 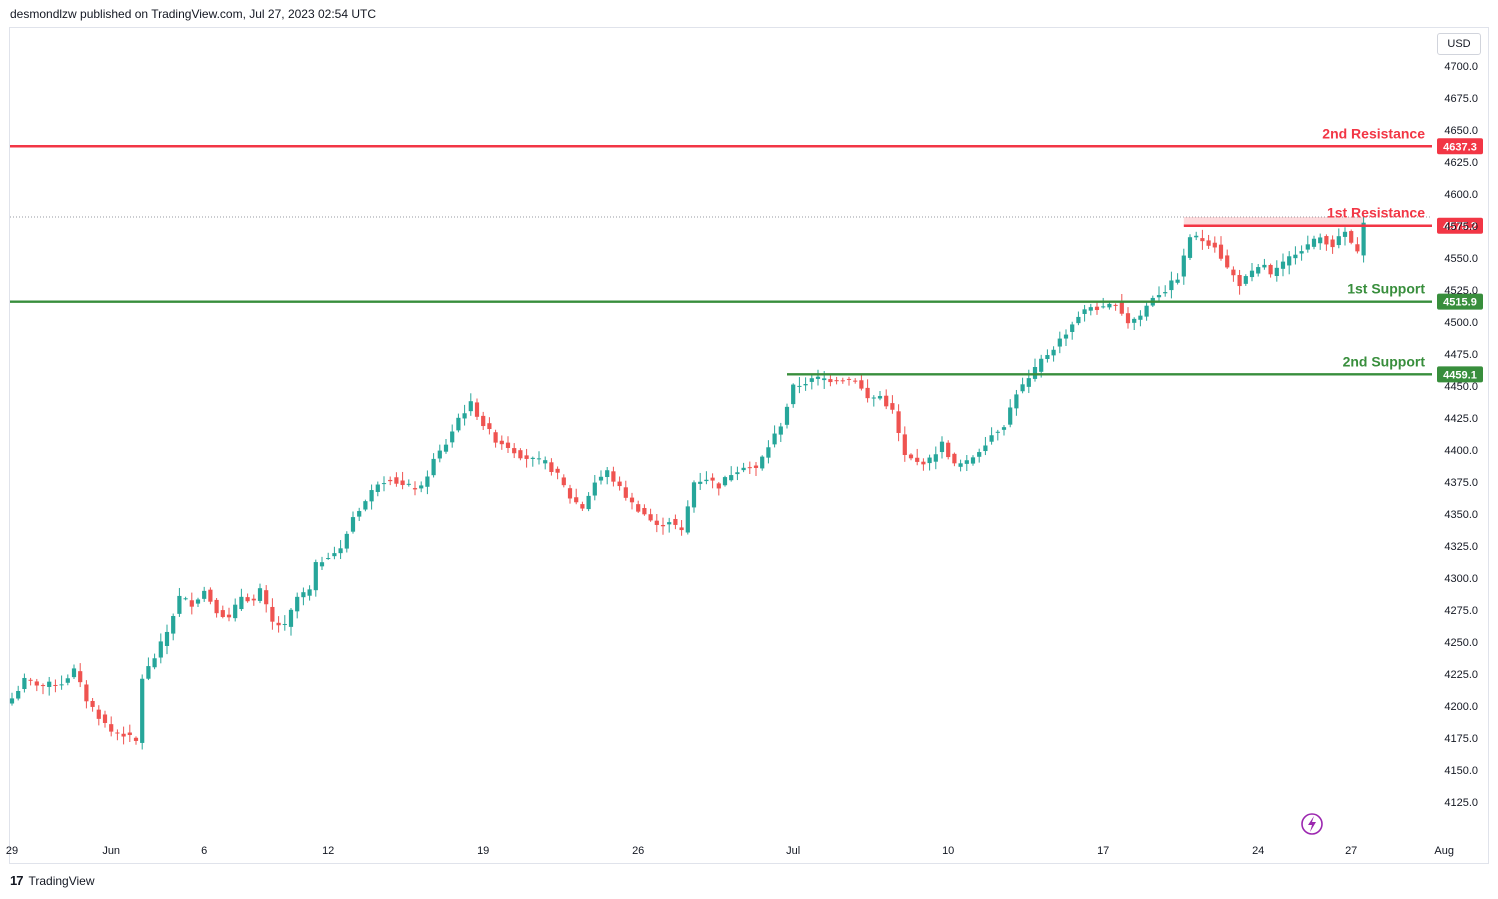 I want to click on currency-button: USD, so click(x=1459, y=44).